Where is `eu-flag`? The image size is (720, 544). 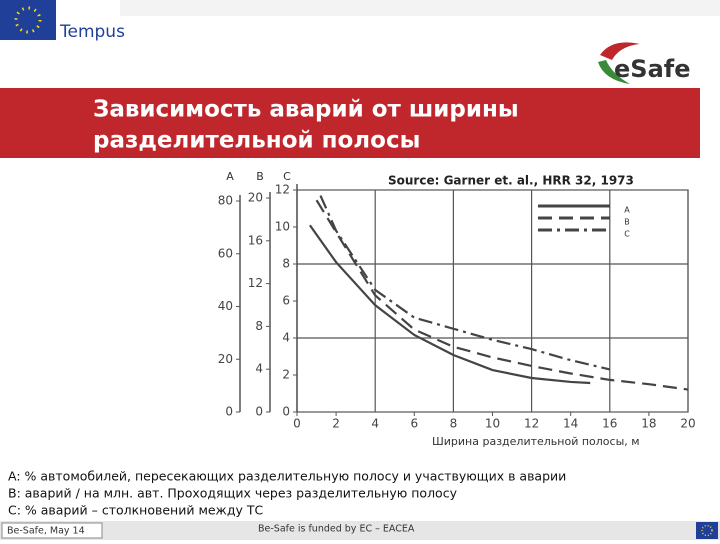 eu-flag is located at coordinates (28, 20).